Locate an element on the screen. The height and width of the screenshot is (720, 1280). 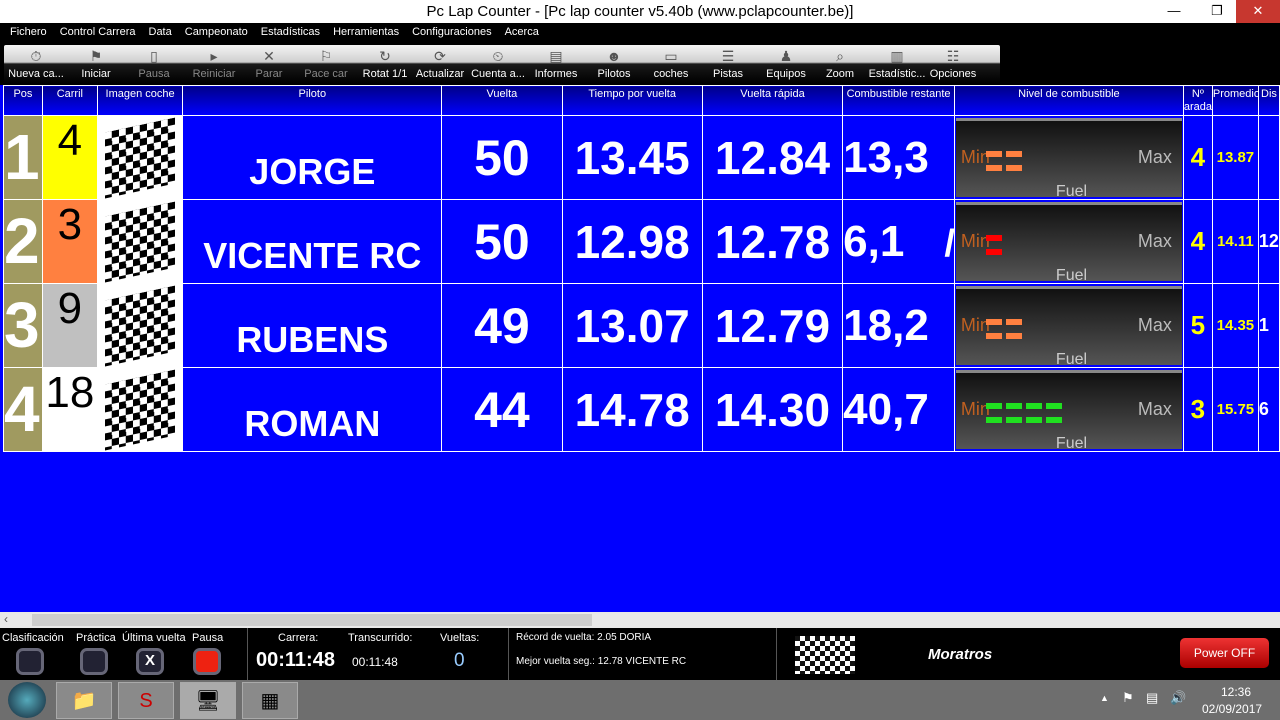
toolbar-button-4: ✕ Parar is located at coordinates (269, 64).